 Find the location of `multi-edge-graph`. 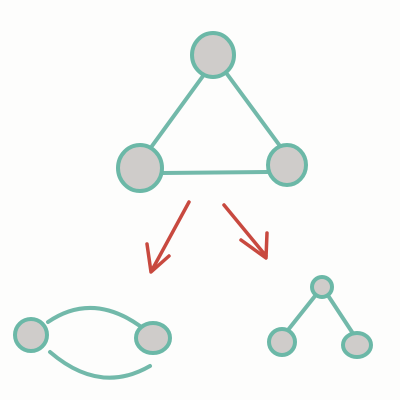

multi-edge-graph is located at coordinates (92, 342).